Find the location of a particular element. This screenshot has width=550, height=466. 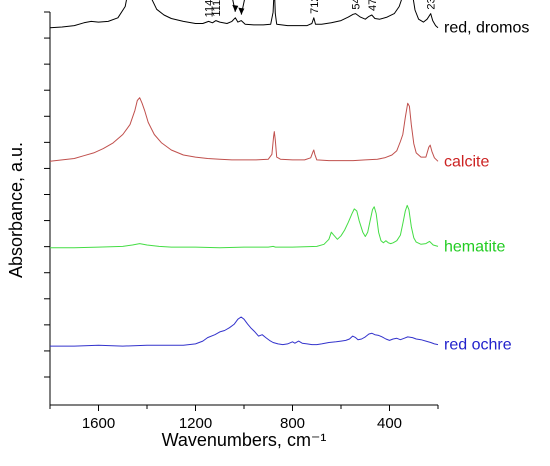

x-axis-title: Wavenumbers, cm⁻¹ is located at coordinates (244, 440).